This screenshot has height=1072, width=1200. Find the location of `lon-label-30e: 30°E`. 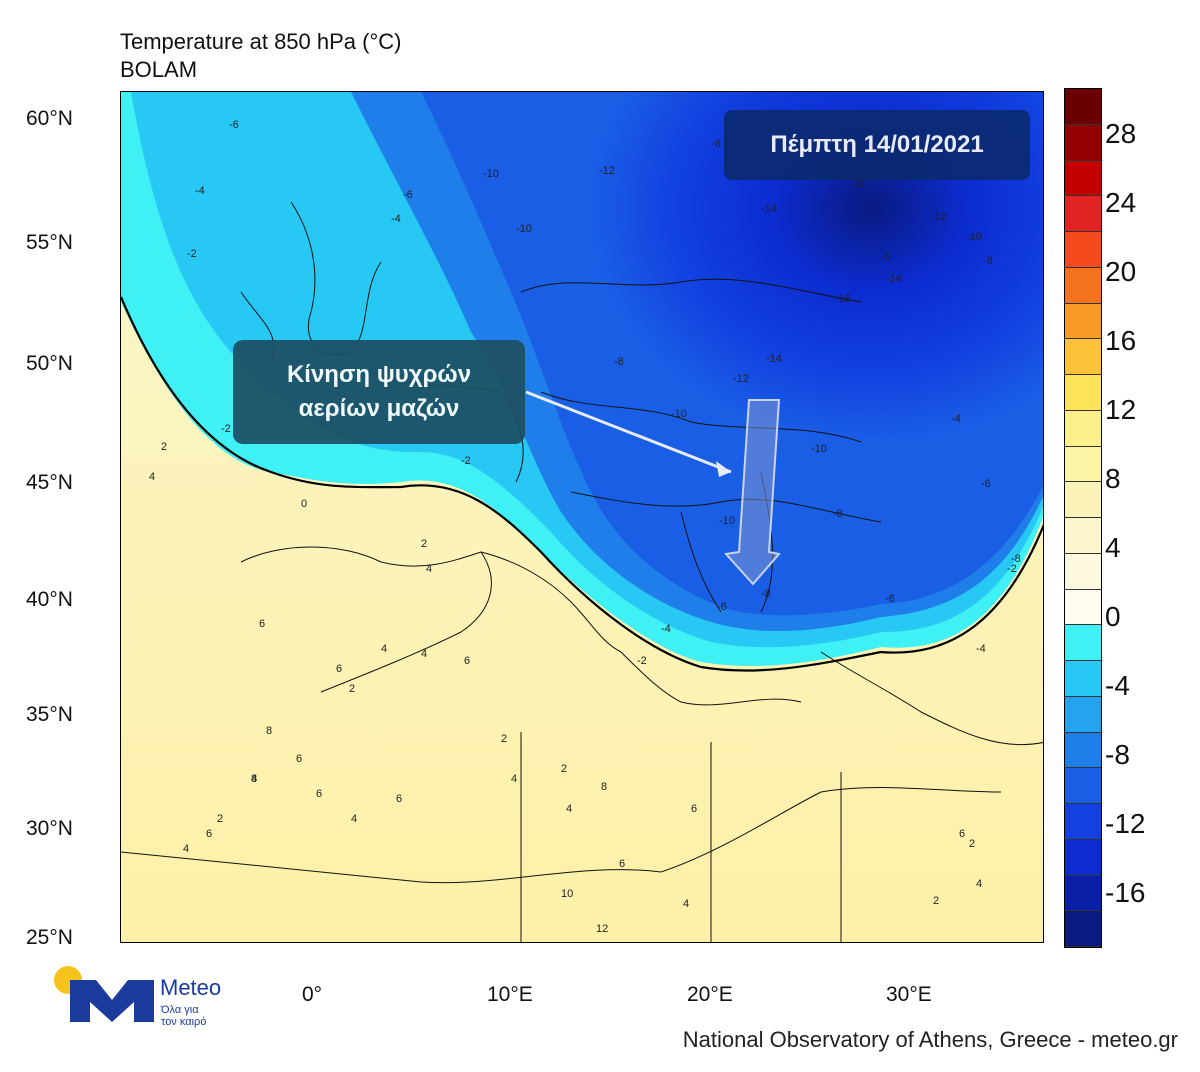

lon-label-30e: 30°E is located at coordinates (909, 994).